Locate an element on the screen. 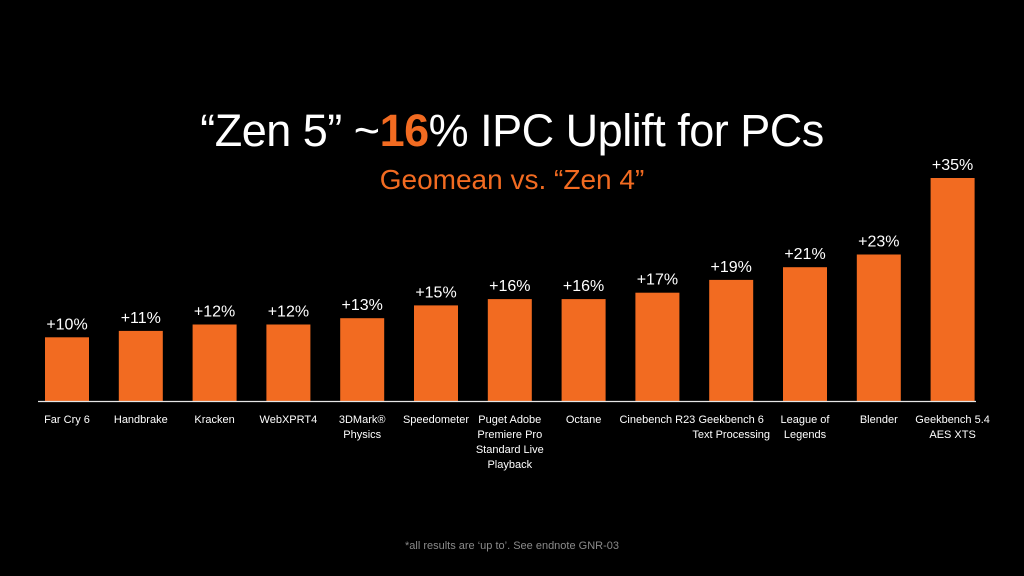  x-tick-label: Kracken is located at coordinates (214, 420).